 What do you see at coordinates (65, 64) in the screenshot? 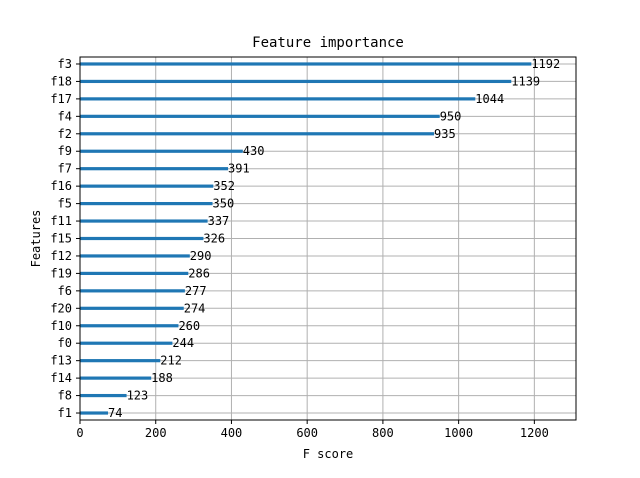
I see `y-tick-label-f3: f3` at bounding box center [65, 64].